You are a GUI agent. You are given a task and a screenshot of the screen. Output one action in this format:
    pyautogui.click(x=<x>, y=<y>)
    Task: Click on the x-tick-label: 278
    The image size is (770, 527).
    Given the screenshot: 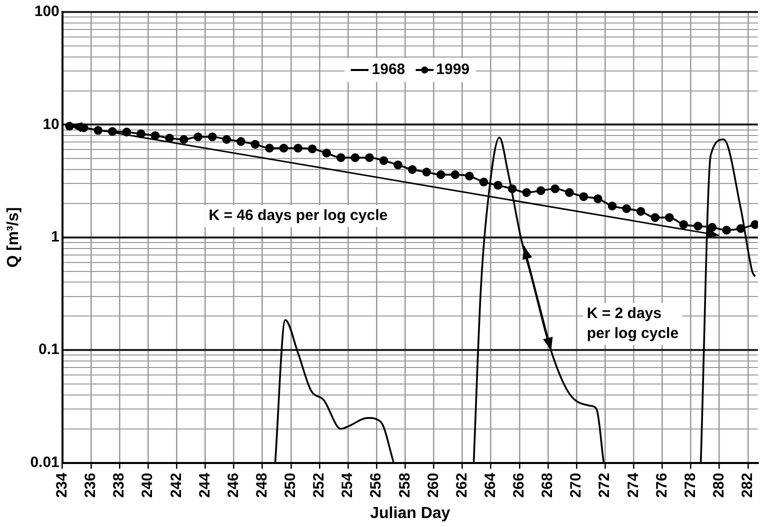 What is the action you would take?
    pyautogui.click(x=690, y=485)
    